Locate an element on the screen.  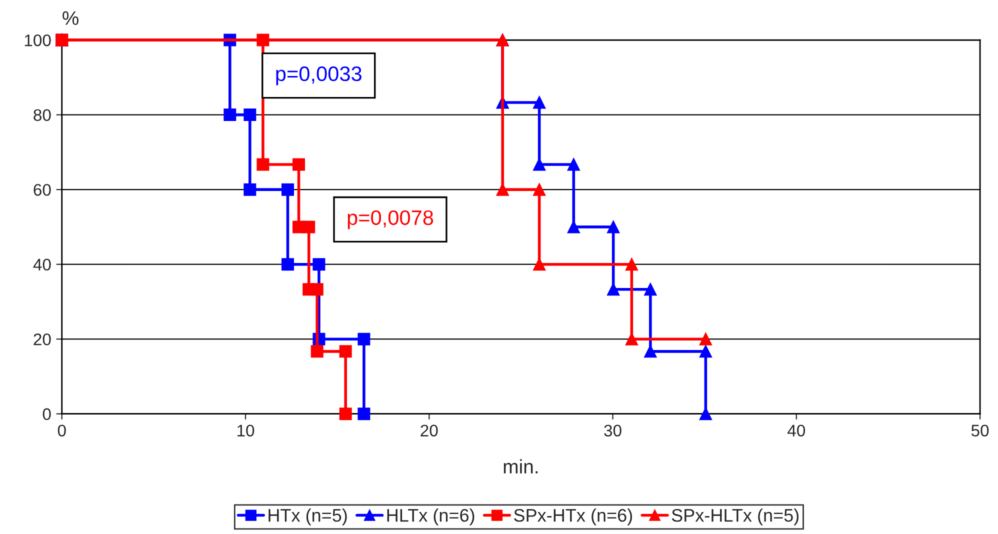
x-tick-label: 0 is located at coordinates (62, 430).